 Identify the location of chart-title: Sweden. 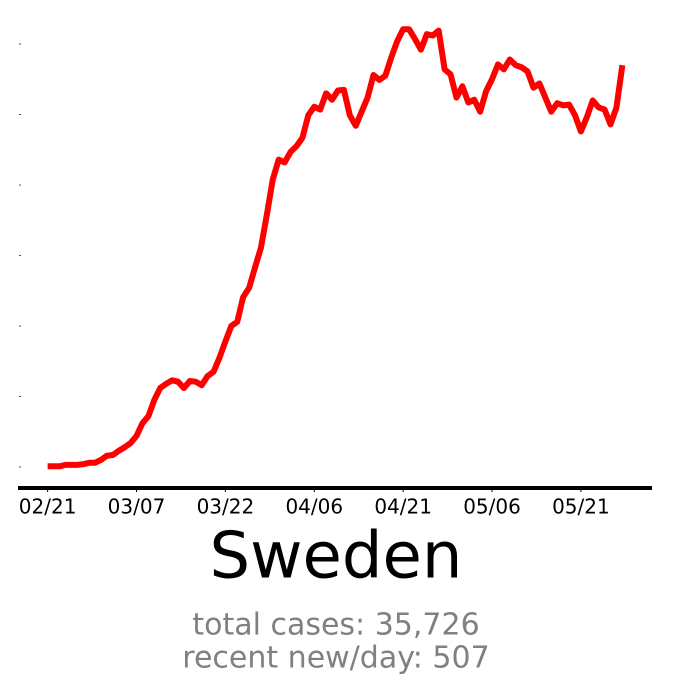
(336, 557).